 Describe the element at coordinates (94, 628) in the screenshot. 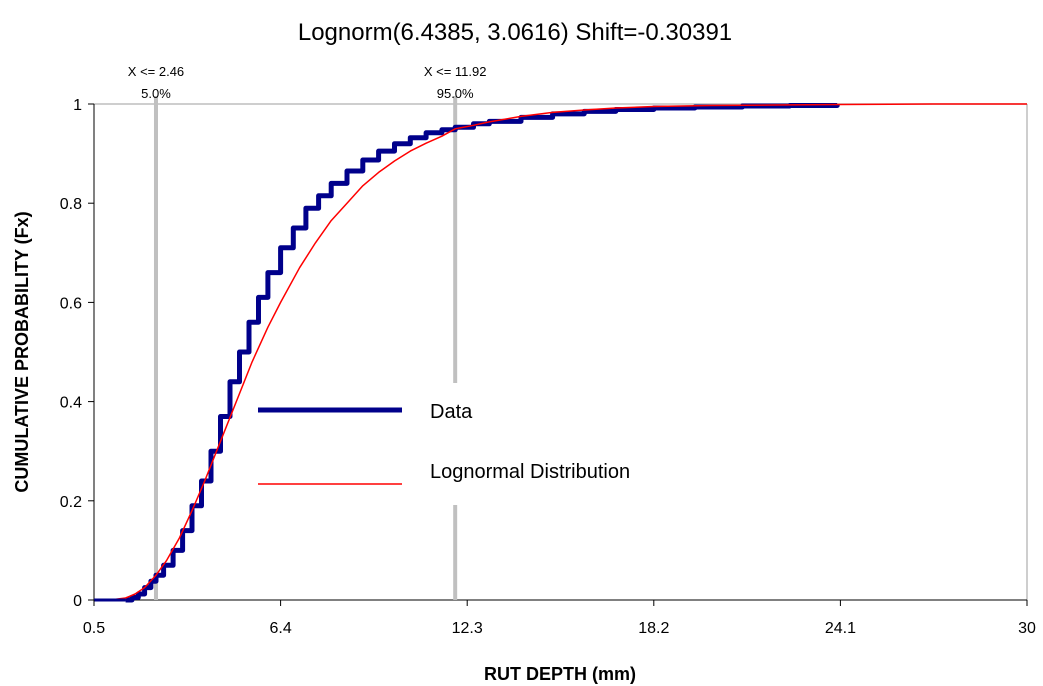

I see `x-tick-label: 0.5` at that location.